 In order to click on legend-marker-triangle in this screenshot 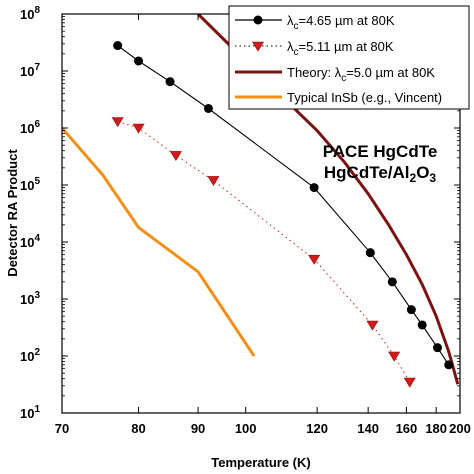, I will do `click(258, 46)`.